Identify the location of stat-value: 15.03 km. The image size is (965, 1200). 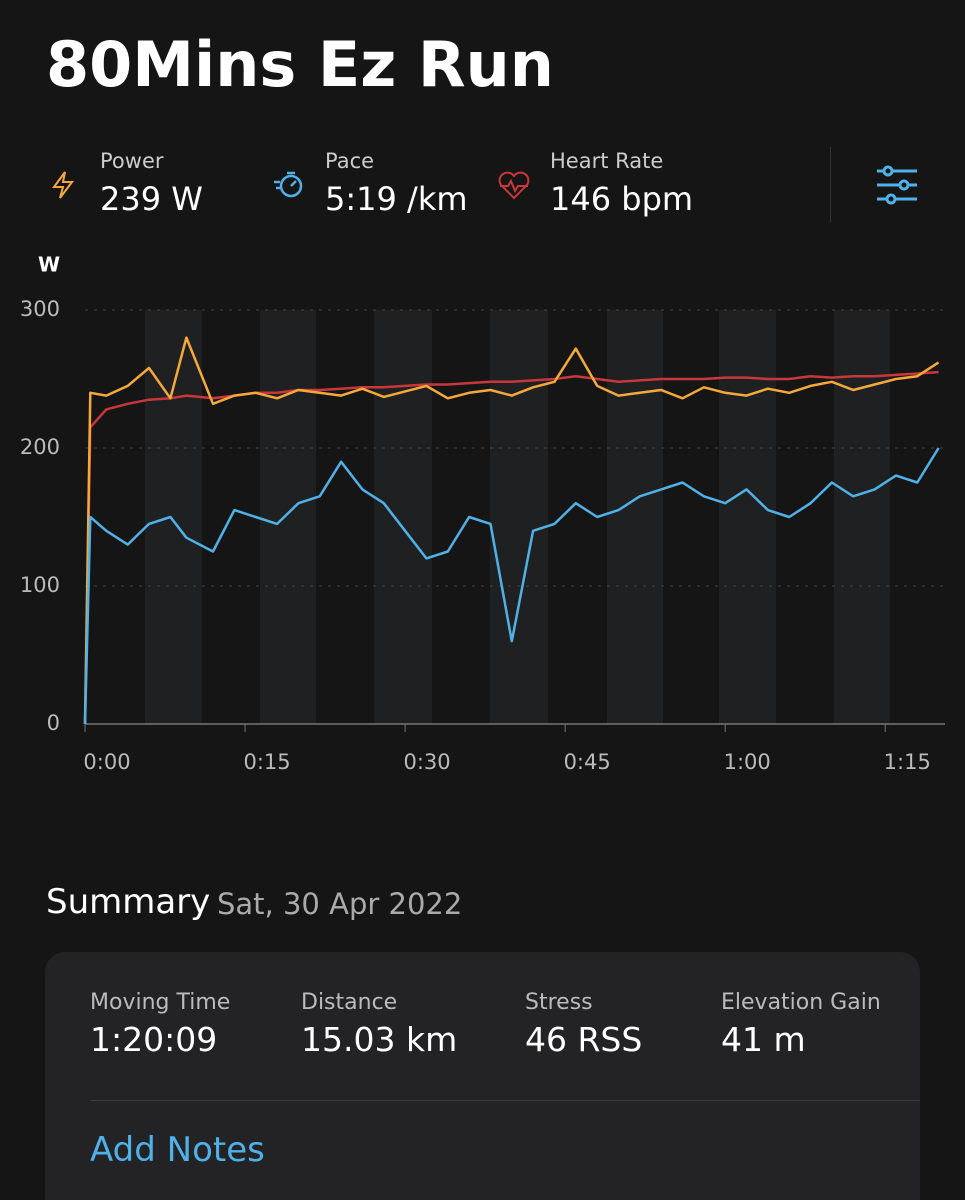
(379, 1039).